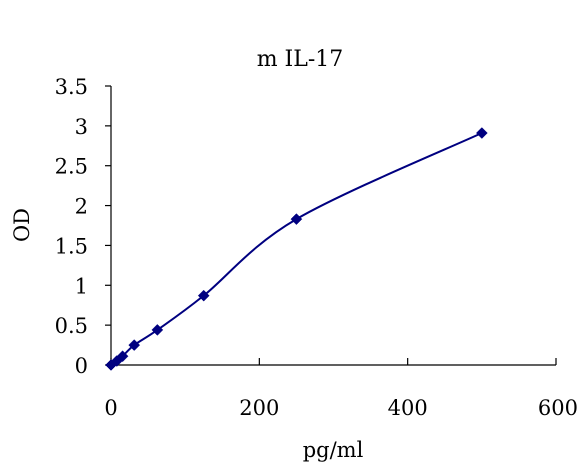  What do you see at coordinates (81, 207) in the screenshot?
I see `y-tick-label: 2` at bounding box center [81, 207].